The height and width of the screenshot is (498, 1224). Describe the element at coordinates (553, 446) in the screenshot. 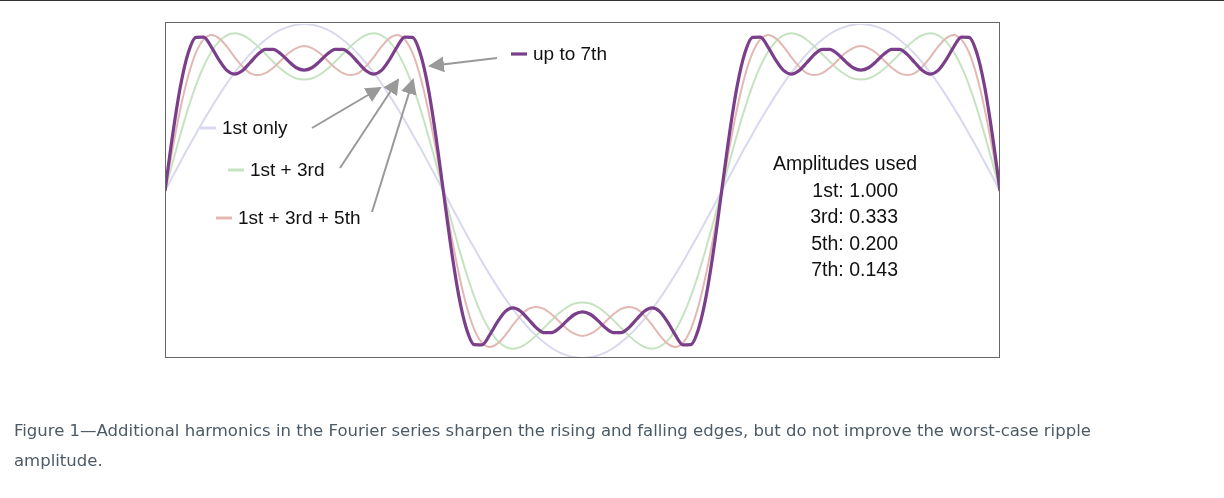

I see `caption: Figure 1—Additional harmonics in the Fourier series sharpen the rising and falling edges, but do not improve the worst-case ripple amplitude.` at that location.